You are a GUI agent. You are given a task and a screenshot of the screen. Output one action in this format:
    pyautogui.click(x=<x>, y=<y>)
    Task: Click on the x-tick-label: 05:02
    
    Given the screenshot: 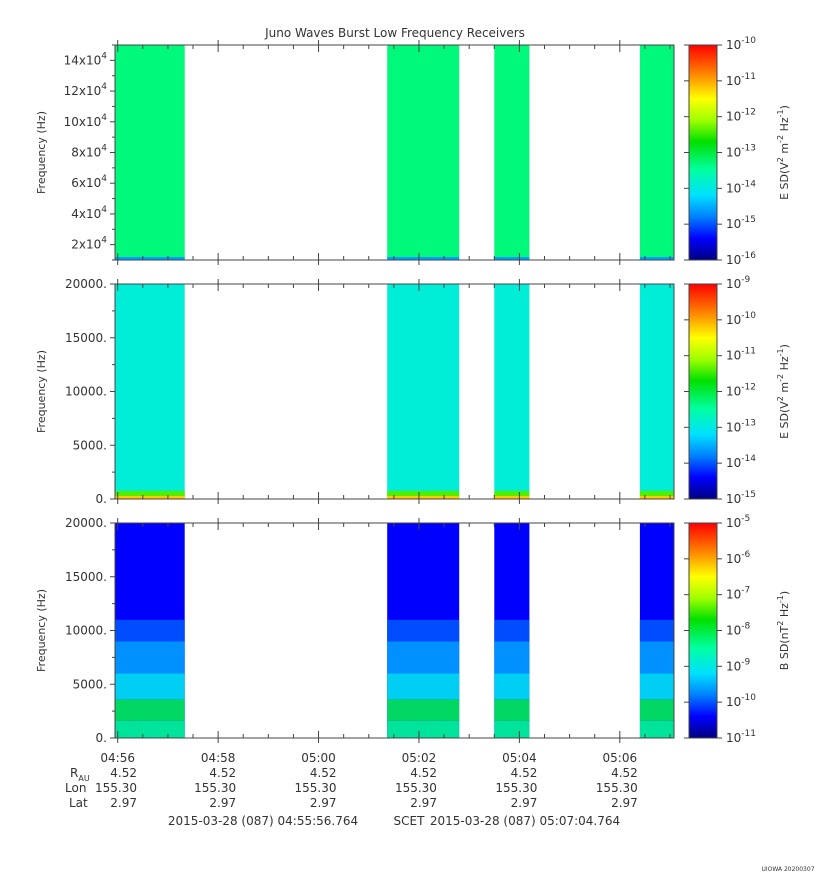 What is the action you would take?
    pyautogui.click(x=419, y=758)
    